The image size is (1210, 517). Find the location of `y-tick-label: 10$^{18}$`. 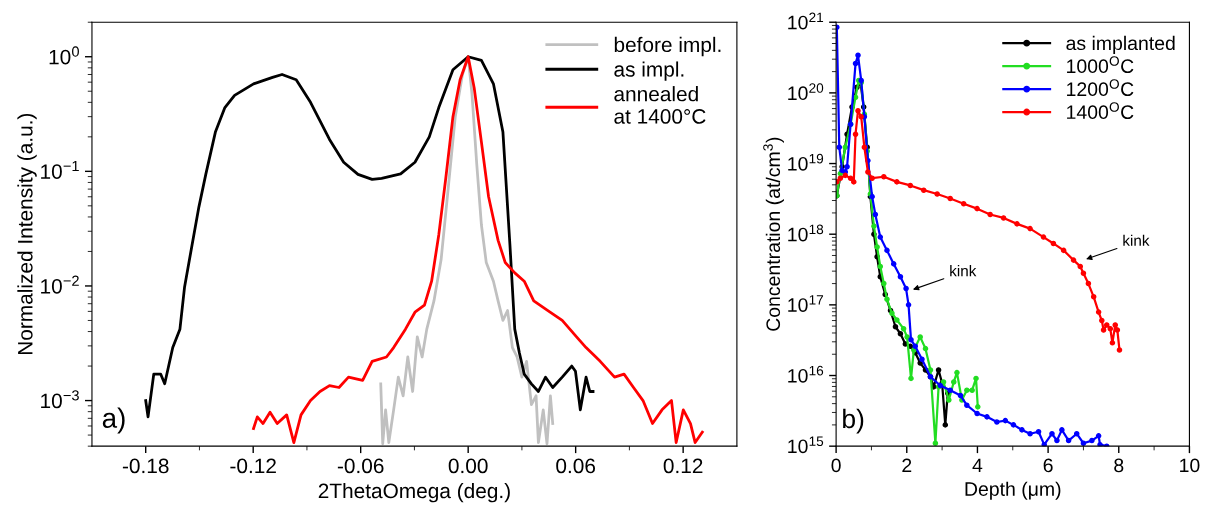

y-tick-label: 10$^{18}$ is located at coordinates (806, 233).